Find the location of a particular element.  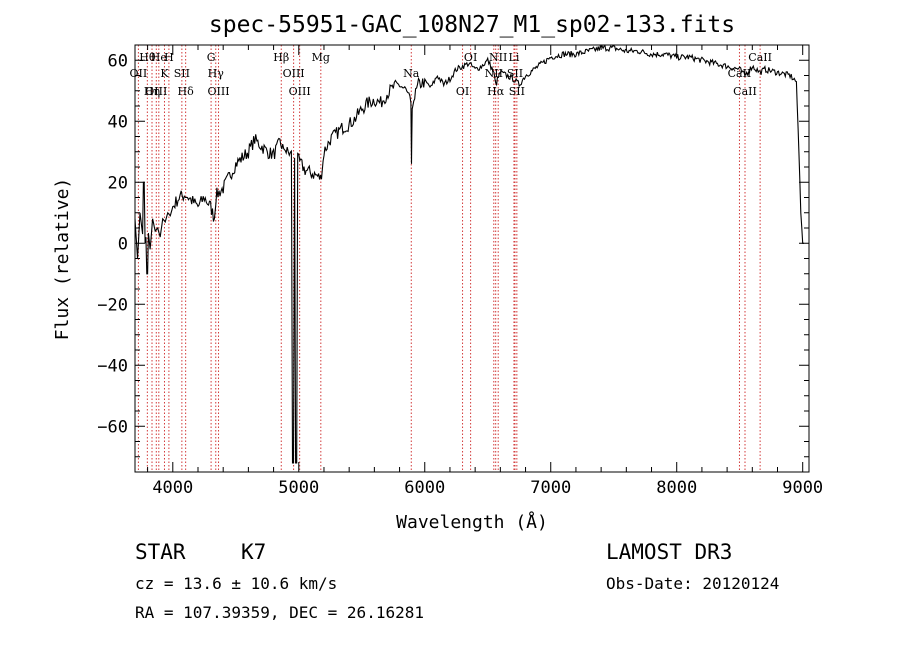

y-tick-label: 40 is located at coordinates (118, 122).